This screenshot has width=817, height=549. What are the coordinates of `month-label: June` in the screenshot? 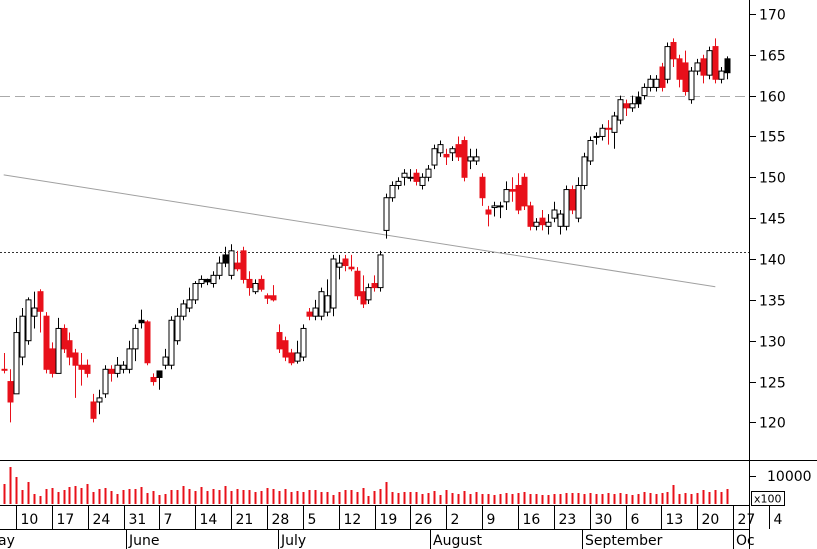 It's located at (144, 541).